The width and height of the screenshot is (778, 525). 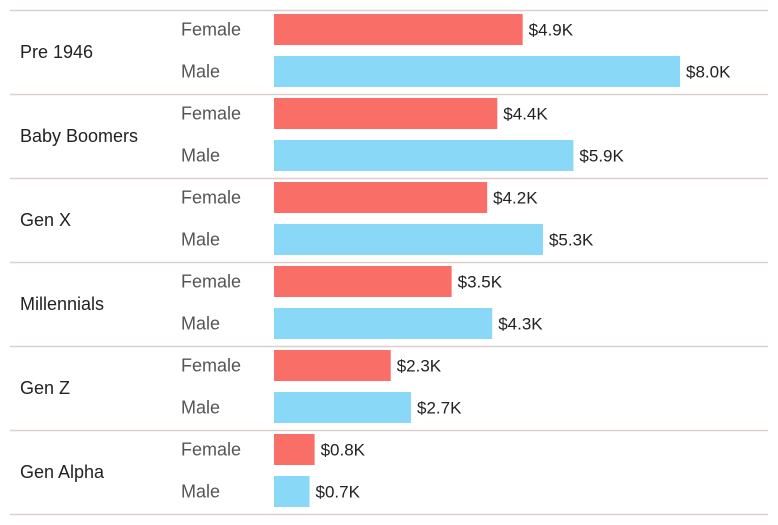 What do you see at coordinates (79, 136) in the screenshot?
I see `category-label: Baby Boomers` at bounding box center [79, 136].